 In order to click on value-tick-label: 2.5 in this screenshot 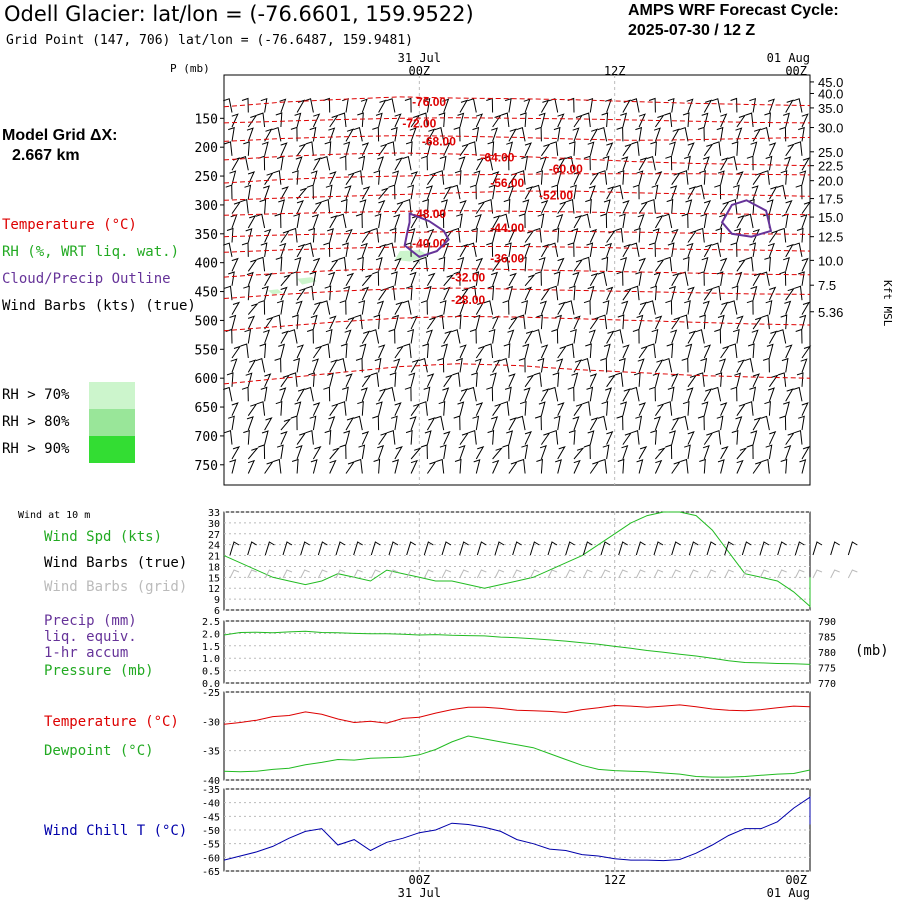, I will do `click(211, 622)`.